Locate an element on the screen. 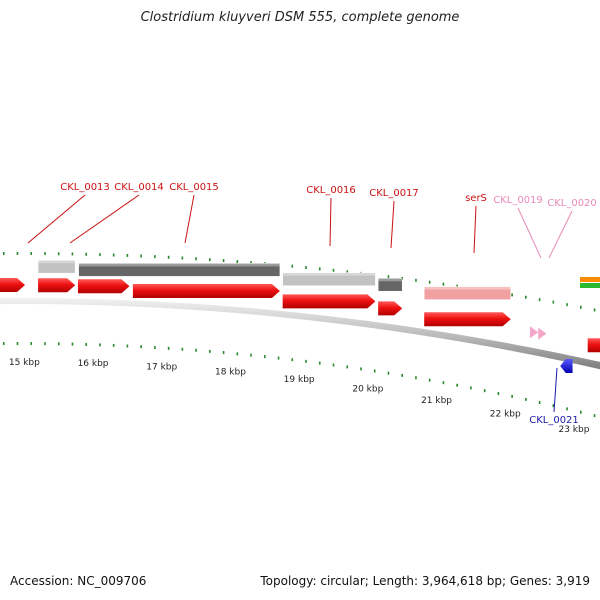  feature-orange is located at coordinates (590, 279).